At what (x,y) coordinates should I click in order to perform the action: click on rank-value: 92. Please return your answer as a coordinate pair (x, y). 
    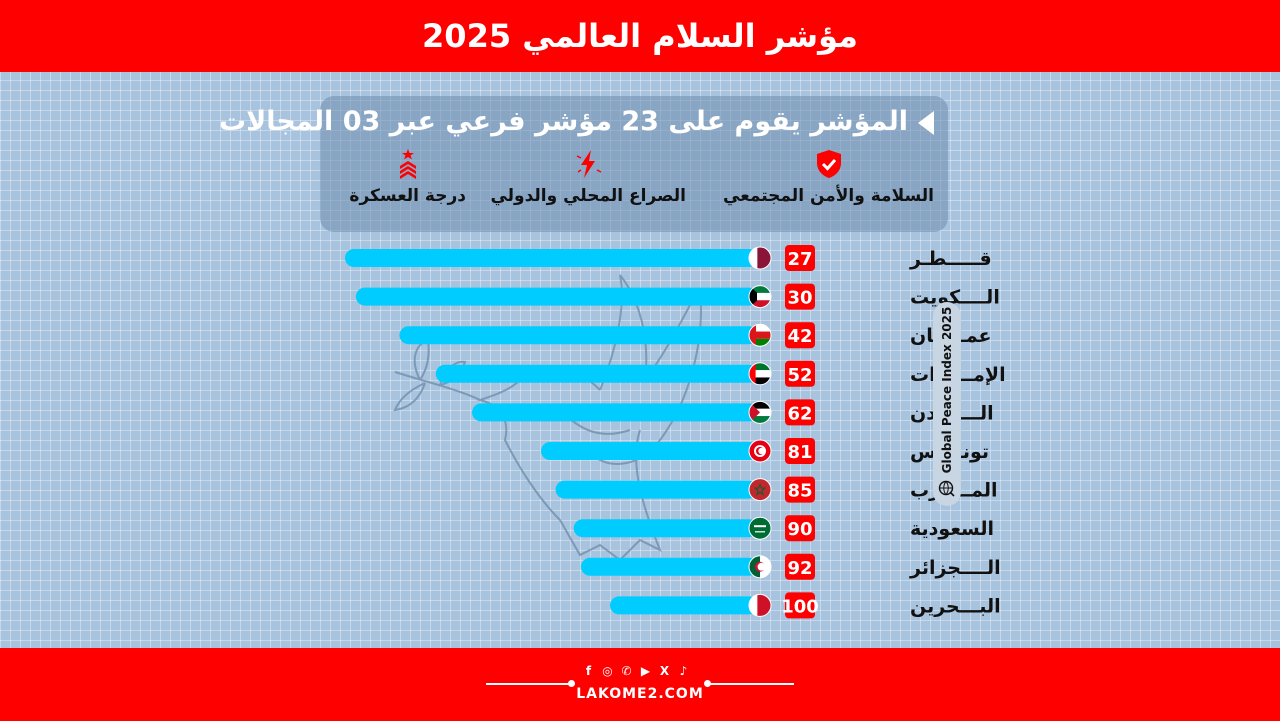
    Looking at the image, I should click on (799, 568).